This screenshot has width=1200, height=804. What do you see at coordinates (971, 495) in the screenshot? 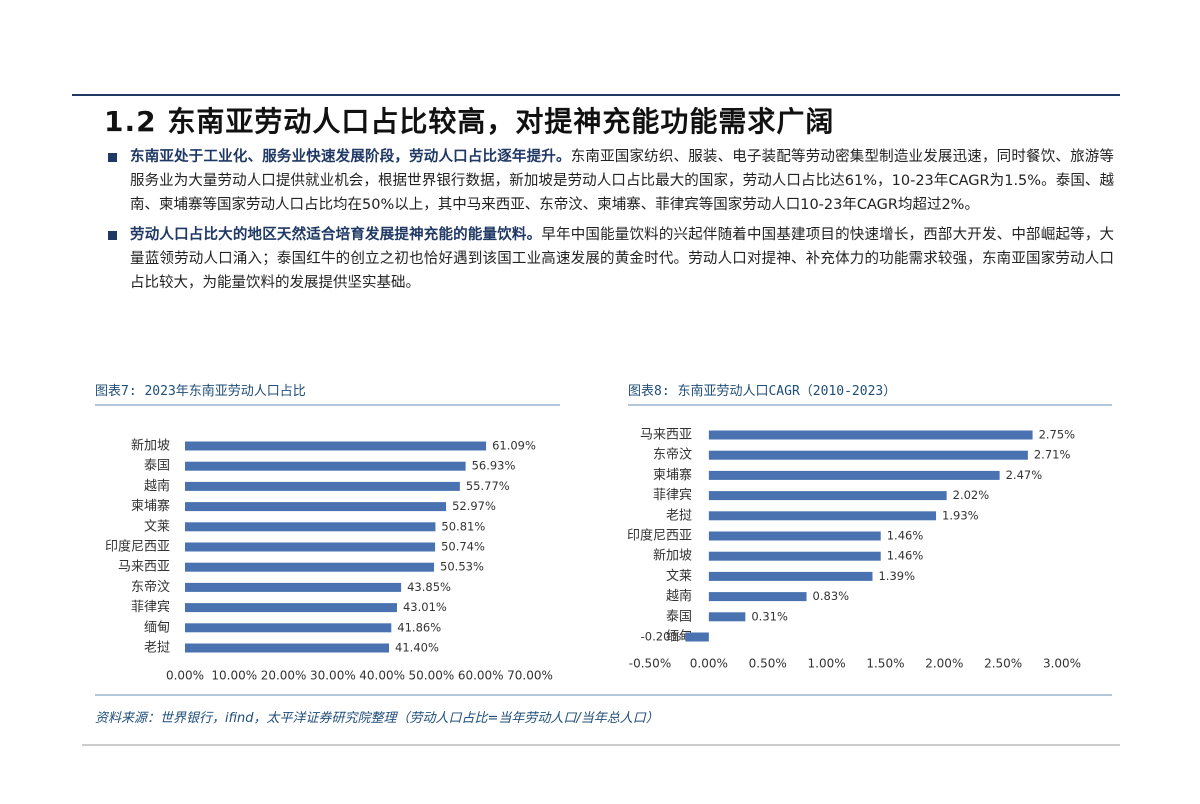
I see `value-label: 2.02%` at bounding box center [971, 495].